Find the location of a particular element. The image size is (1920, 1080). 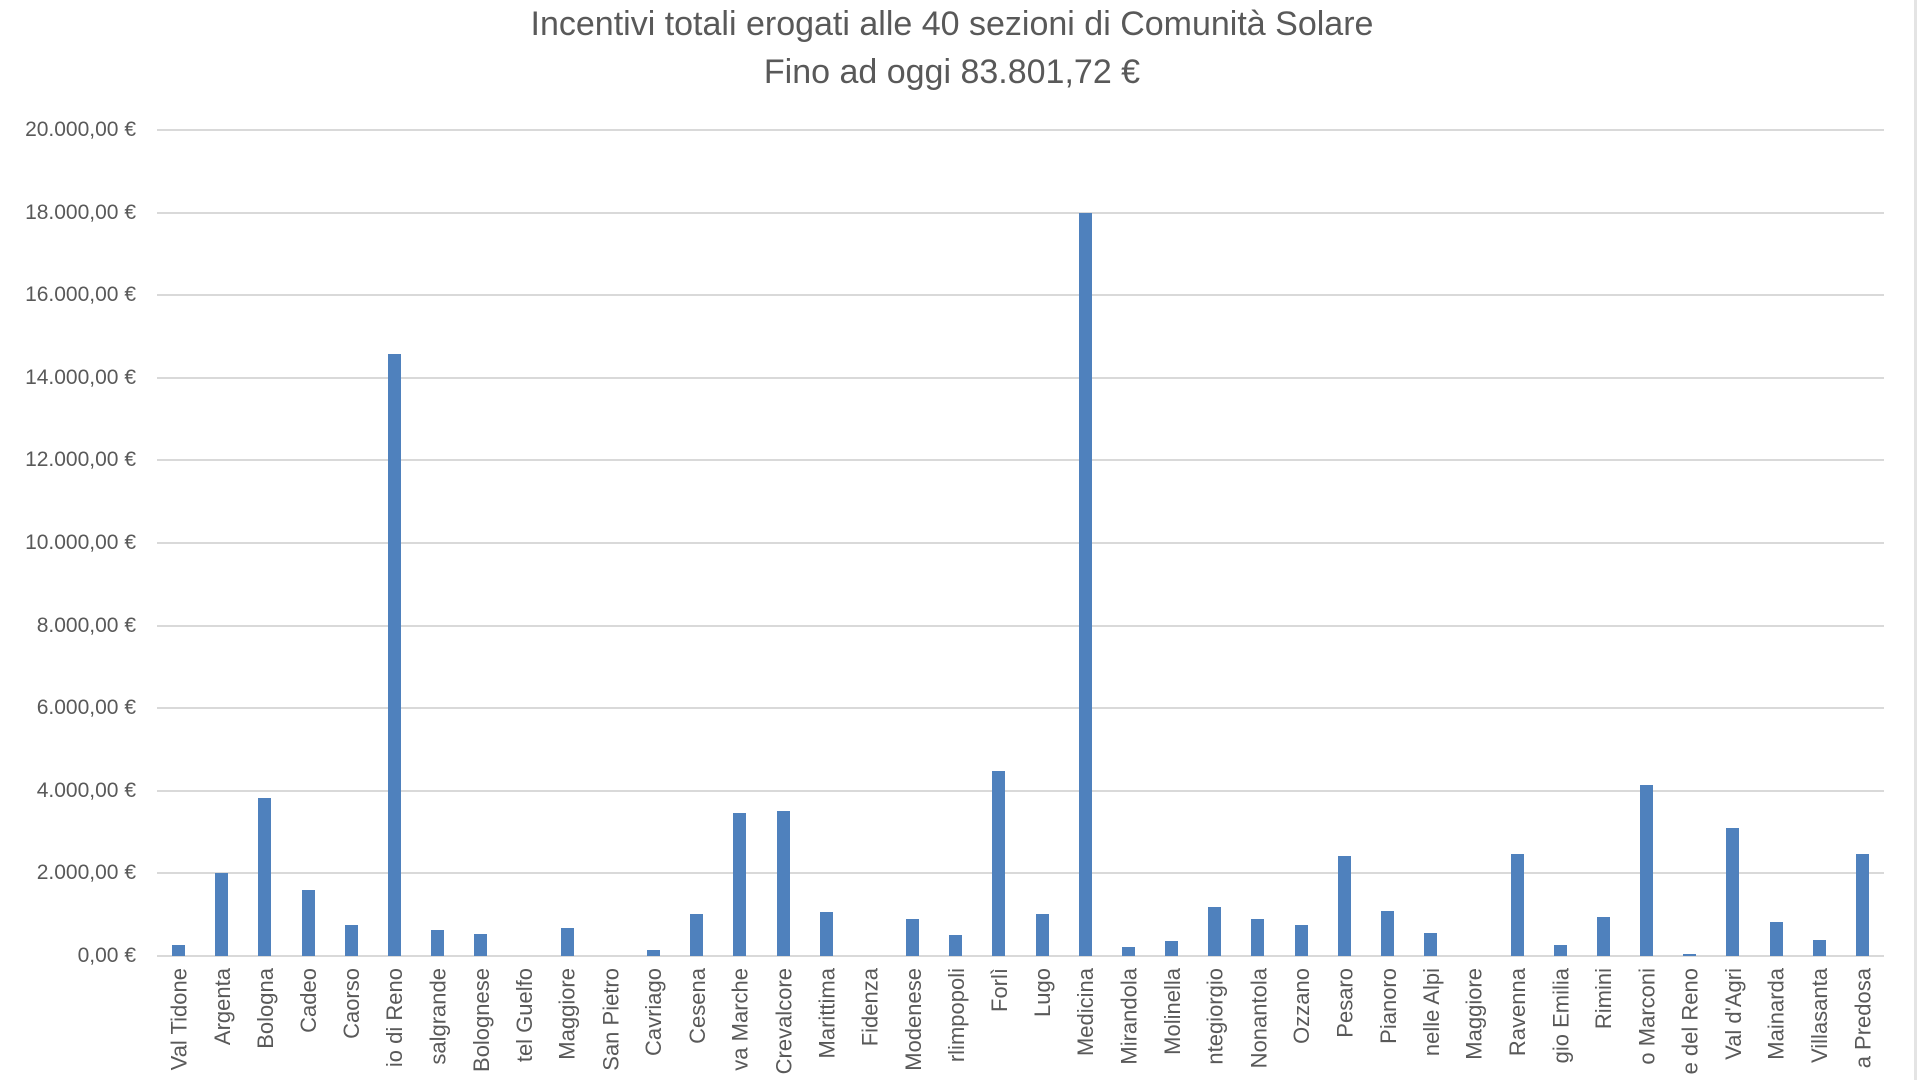

x-tick-label-text: Cadeo is located at coordinates (309, 1000).